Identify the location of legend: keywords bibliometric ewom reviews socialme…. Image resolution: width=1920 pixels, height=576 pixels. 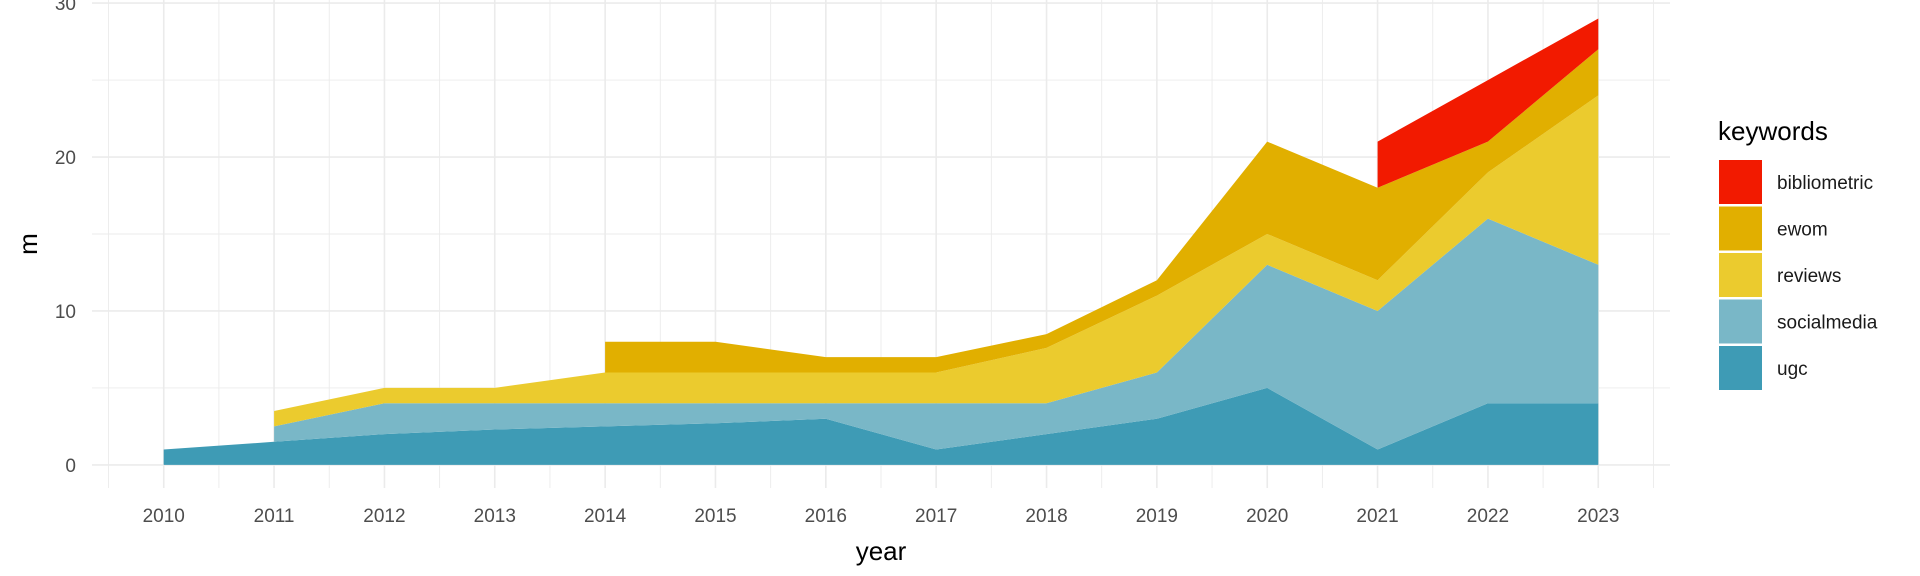
(1798, 253).